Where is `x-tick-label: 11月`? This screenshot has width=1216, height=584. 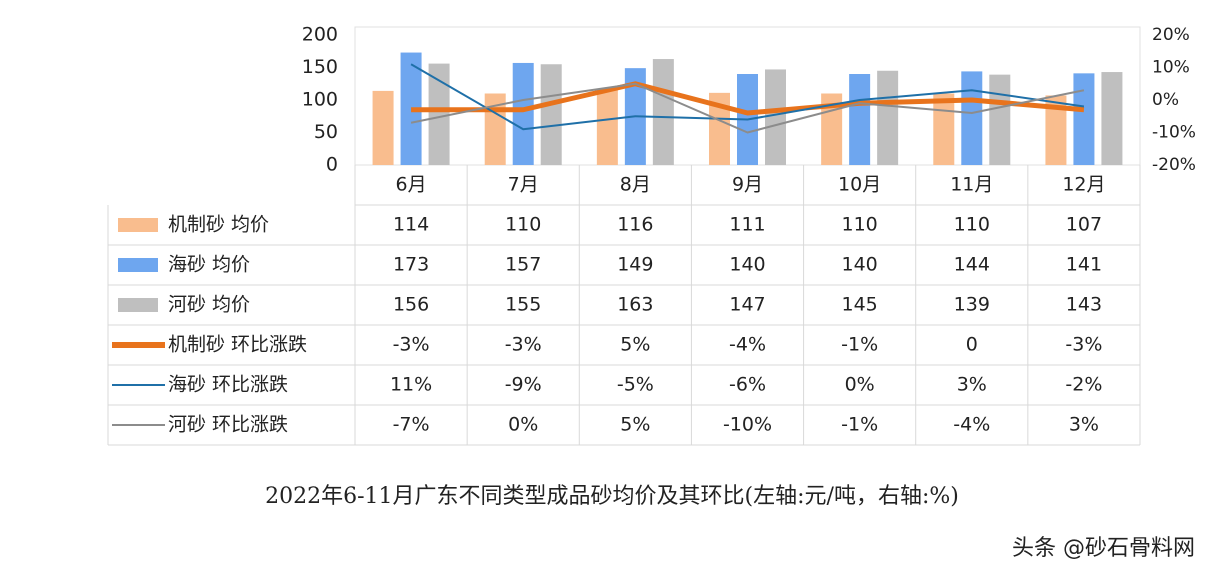
x-tick-label: 11月 is located at coordinates (971, 185).